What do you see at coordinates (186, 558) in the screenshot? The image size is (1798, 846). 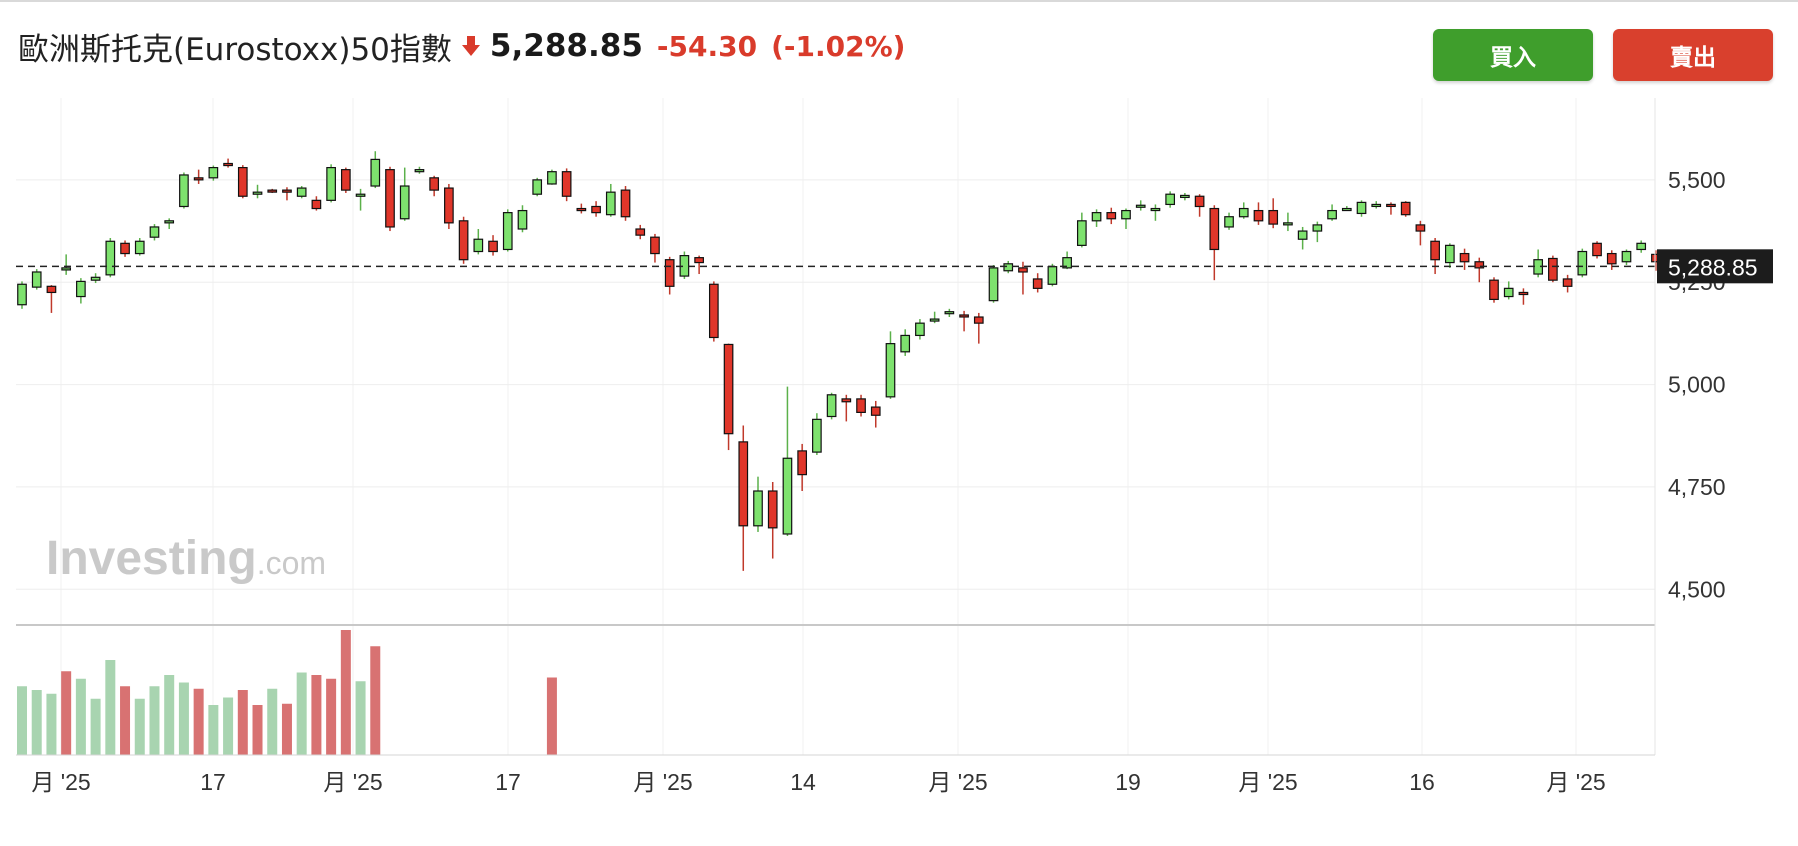 I see `watermark-logo: Investing.com` at bounding box center [186, 558].